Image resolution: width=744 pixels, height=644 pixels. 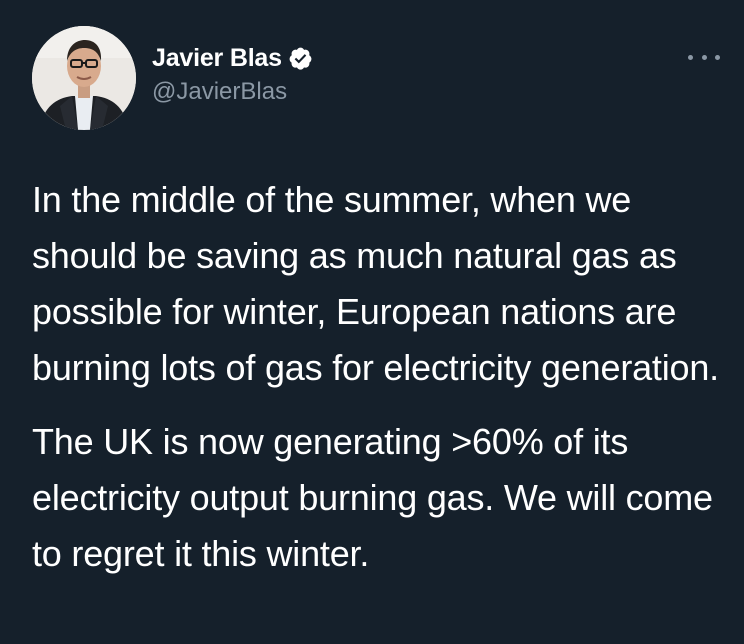 I want to click on display-name: Javier Blas, so click(x=217, y=57).